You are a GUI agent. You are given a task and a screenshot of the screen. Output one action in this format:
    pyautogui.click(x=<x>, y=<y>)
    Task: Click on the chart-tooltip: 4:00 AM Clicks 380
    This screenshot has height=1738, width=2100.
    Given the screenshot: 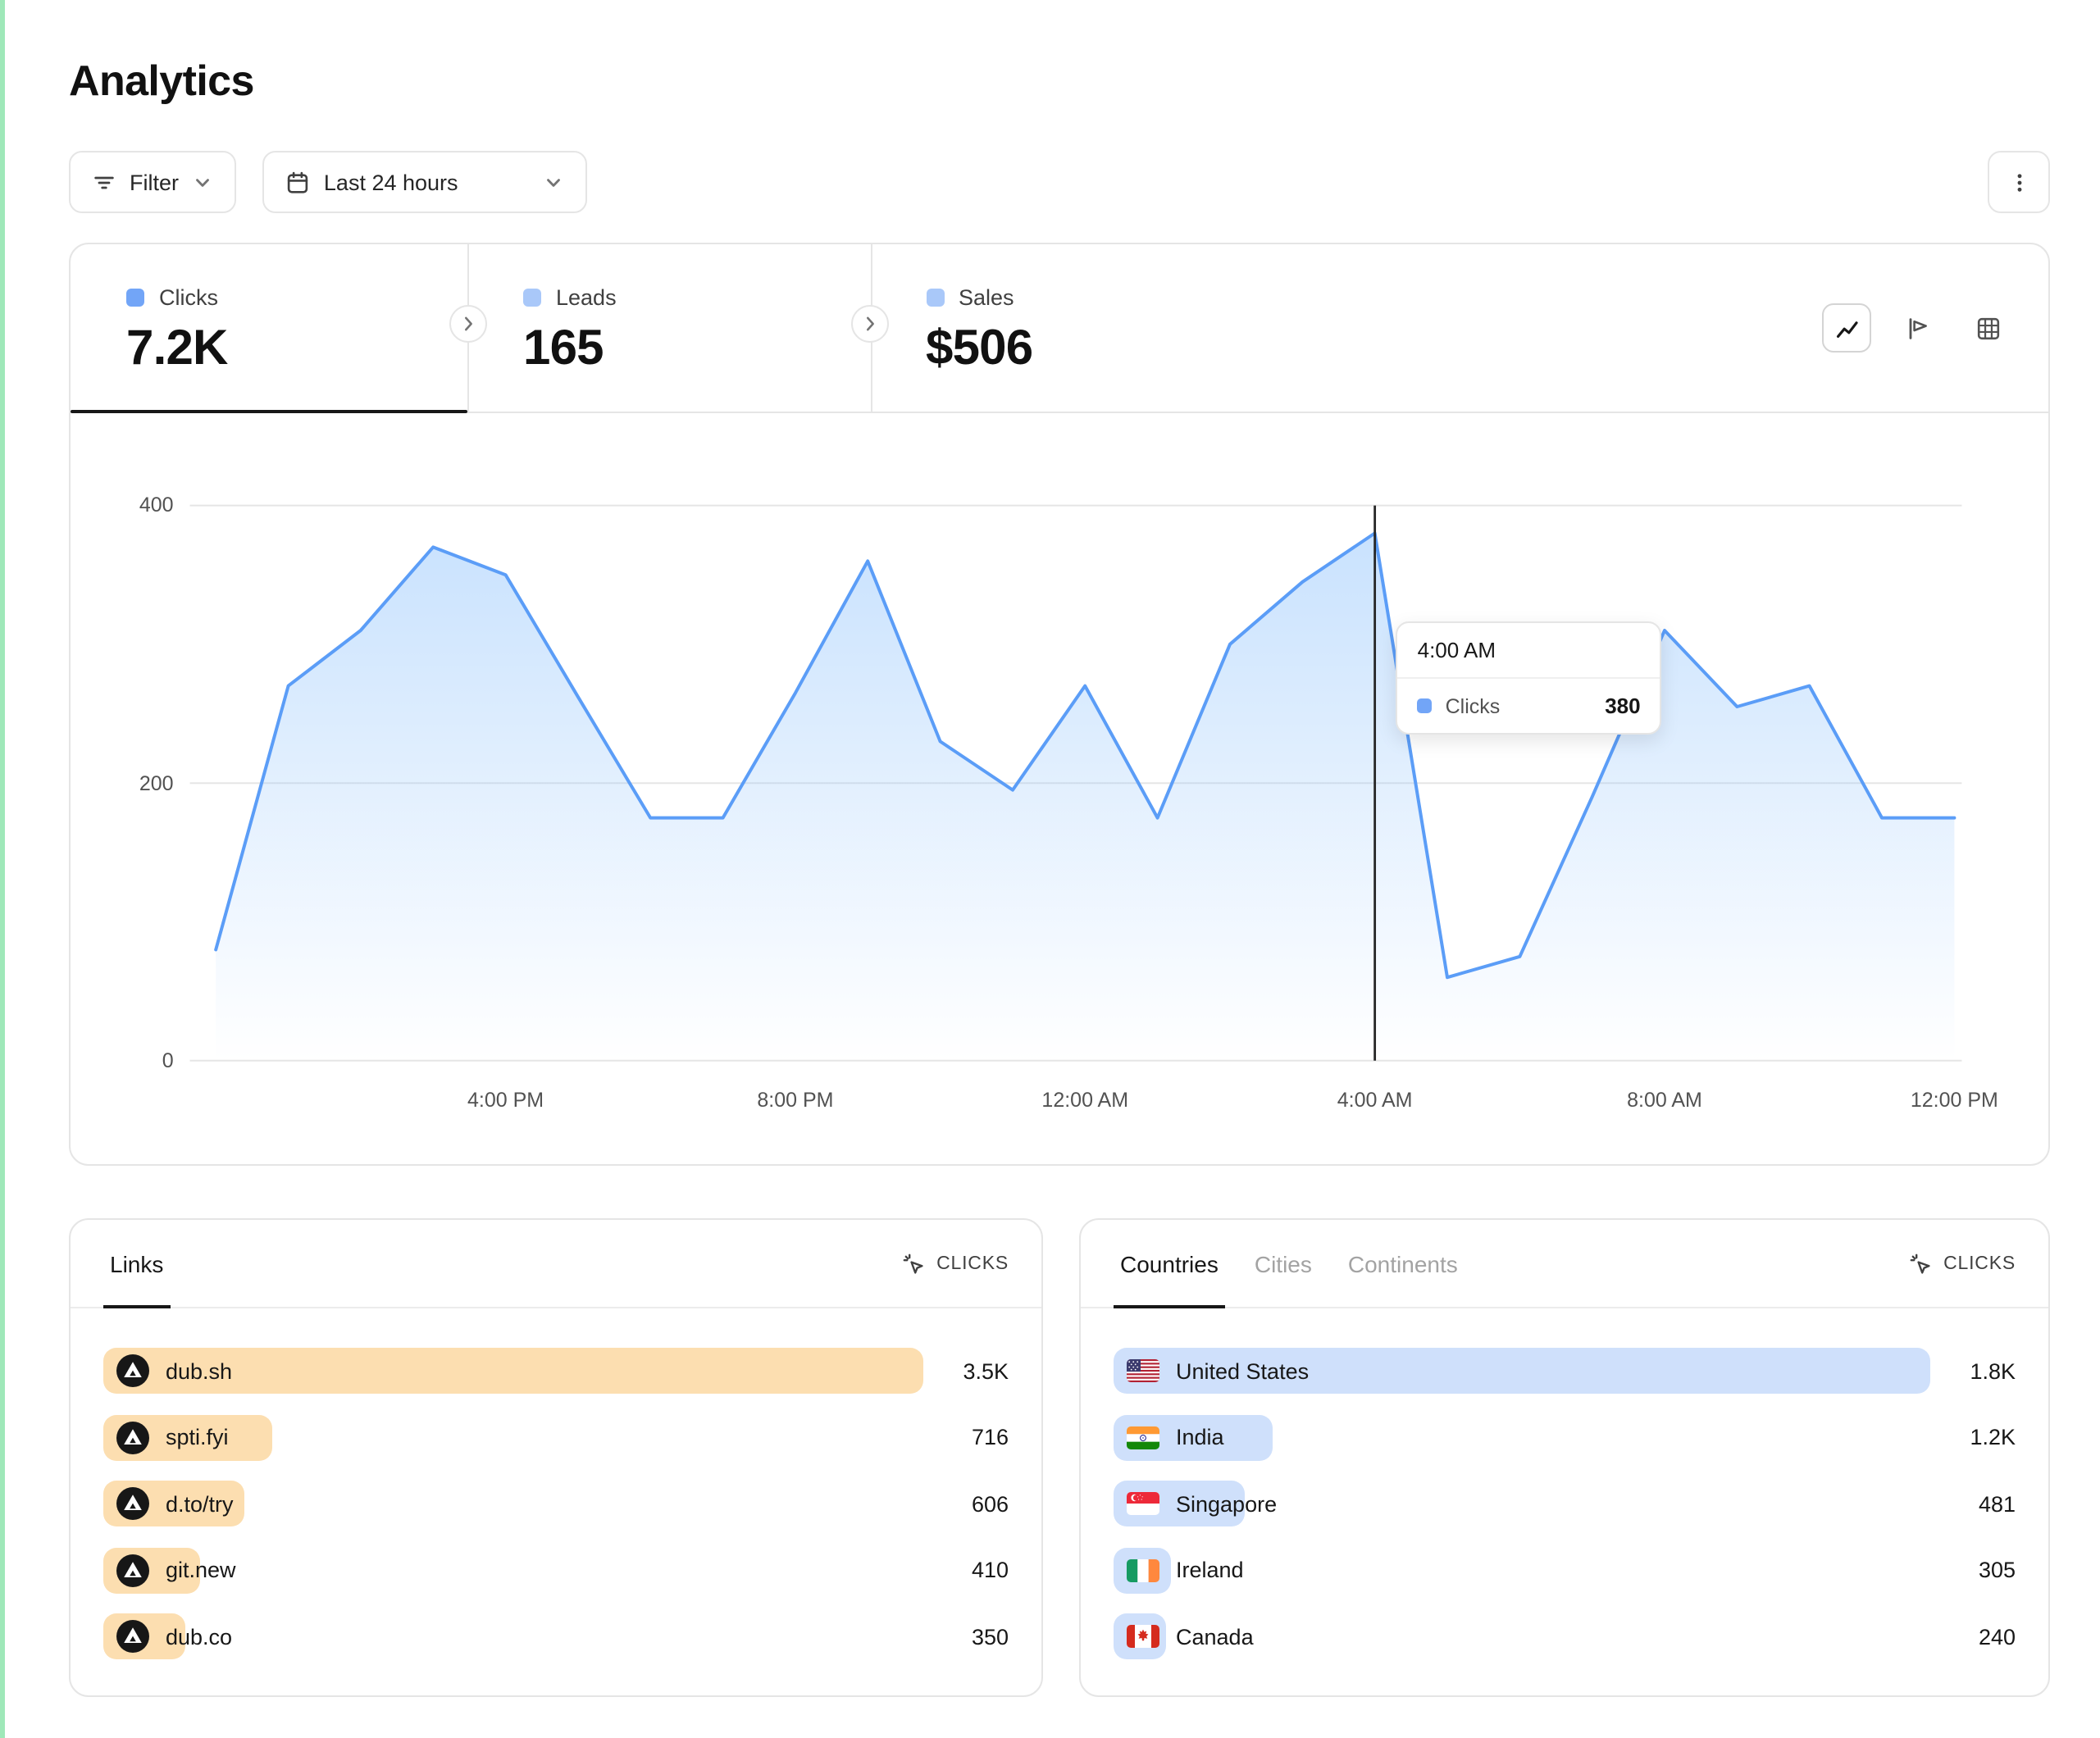 What is the action you would take?
    pyautogui.click(x=1529, y=678)
    